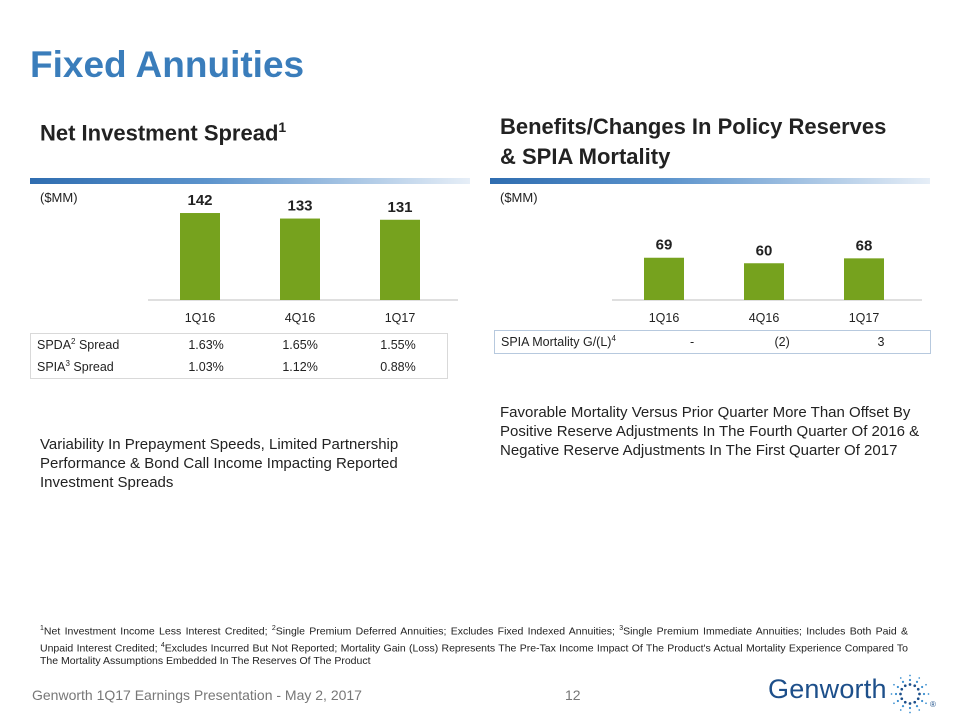 The width and height of the screenshot is (960, 720). I want to click on left-section-rule, so click(250, 181).